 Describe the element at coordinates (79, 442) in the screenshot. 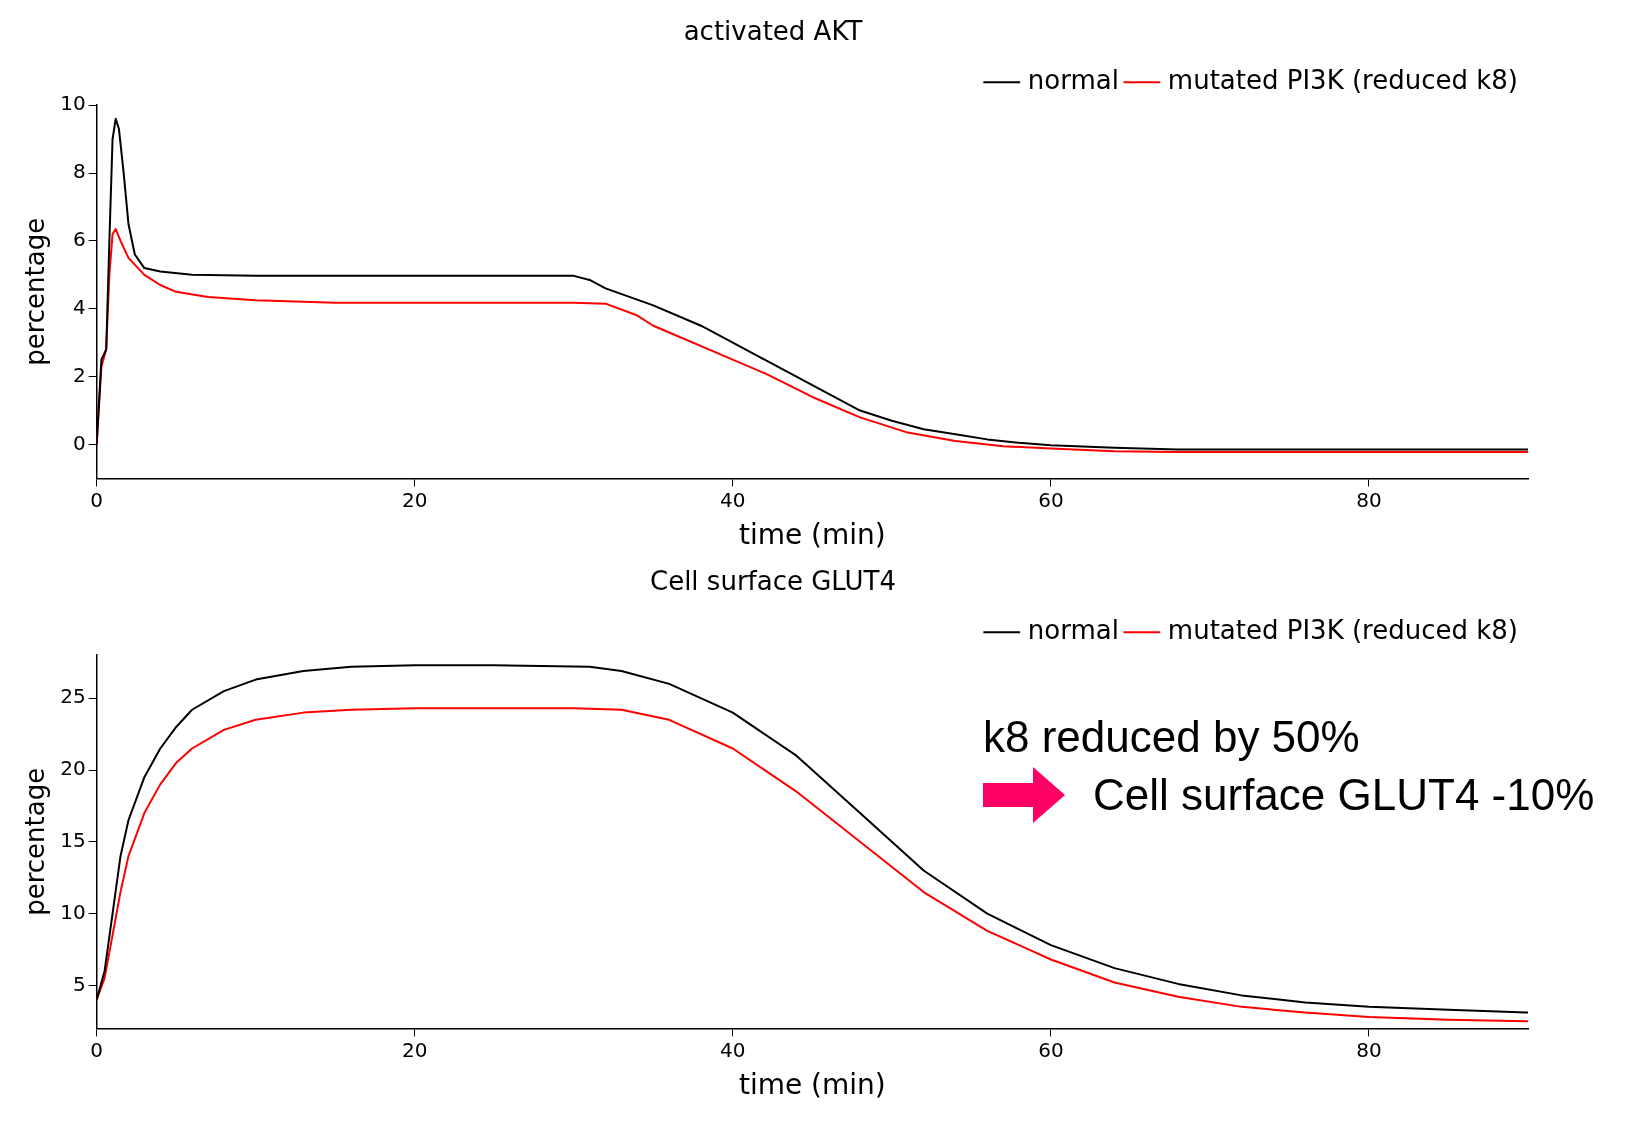

I see `y-tick-label: 0` at that location.